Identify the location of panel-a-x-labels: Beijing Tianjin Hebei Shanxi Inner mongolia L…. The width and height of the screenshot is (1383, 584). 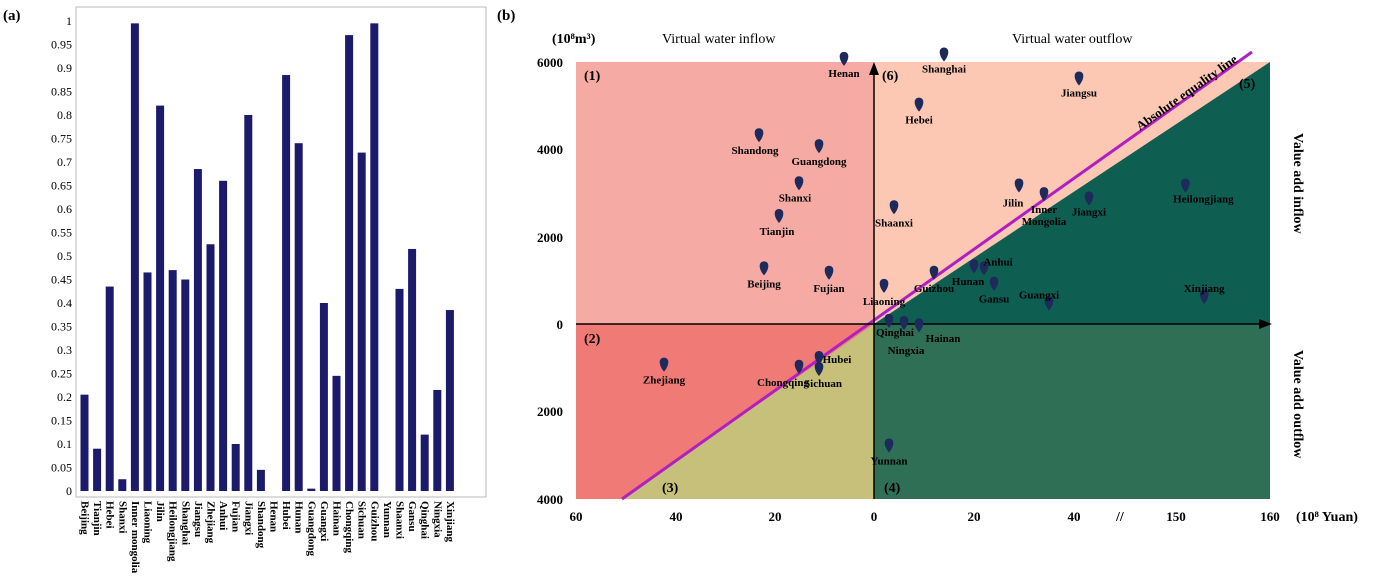
(267, 537).